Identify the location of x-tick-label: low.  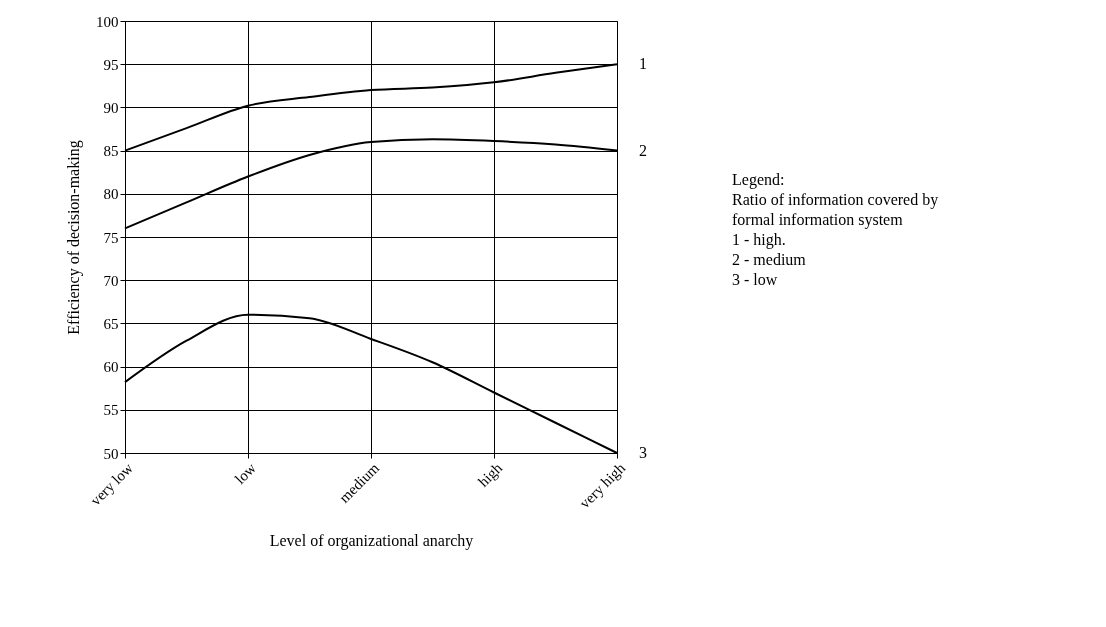
(245, 473).